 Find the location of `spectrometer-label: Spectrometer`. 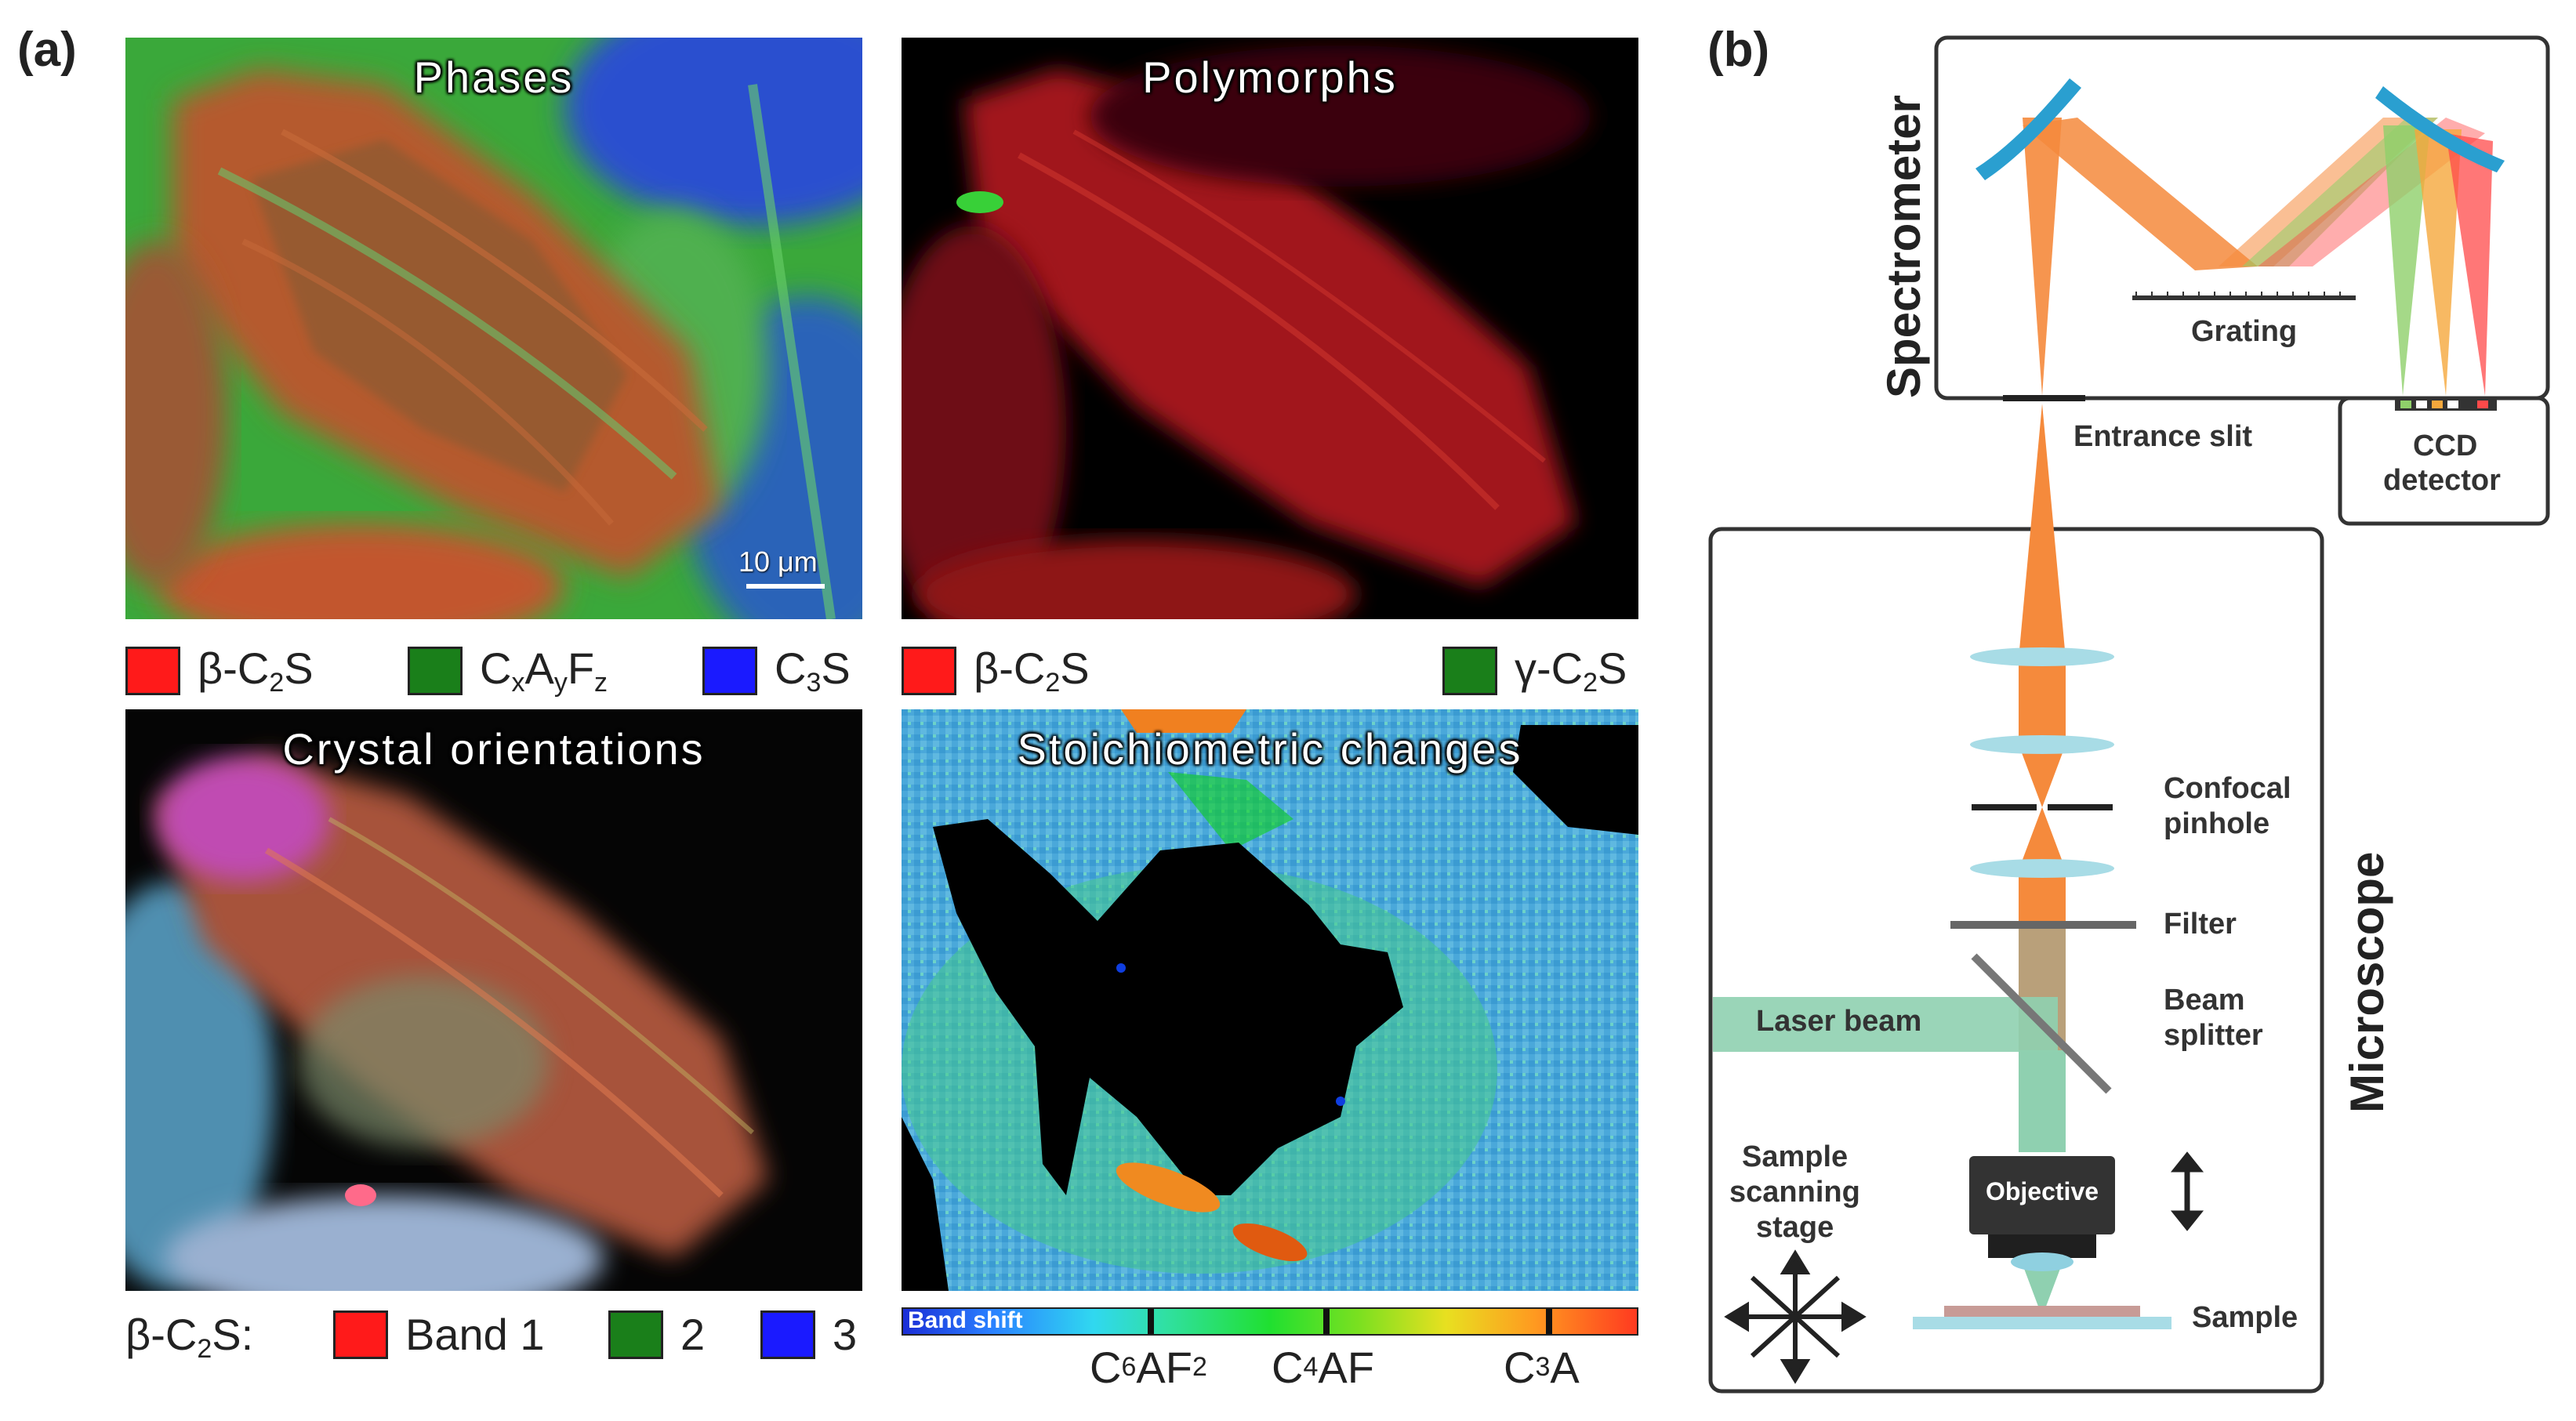

spectrometer-label: Spectrometer is located at coordinates (1904, 246).